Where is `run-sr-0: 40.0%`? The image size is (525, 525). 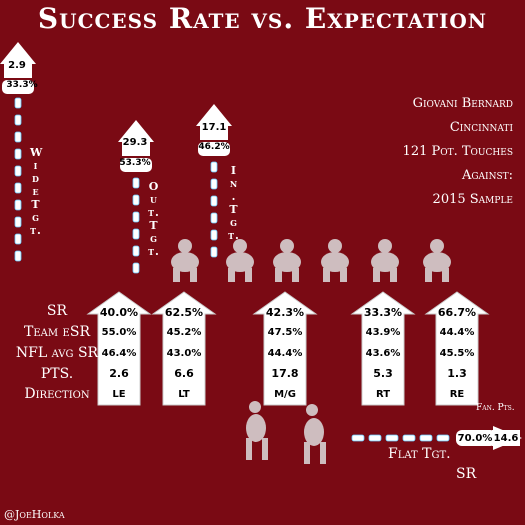 run-sr-0: 40.0% is located at coordinates (119, 312).